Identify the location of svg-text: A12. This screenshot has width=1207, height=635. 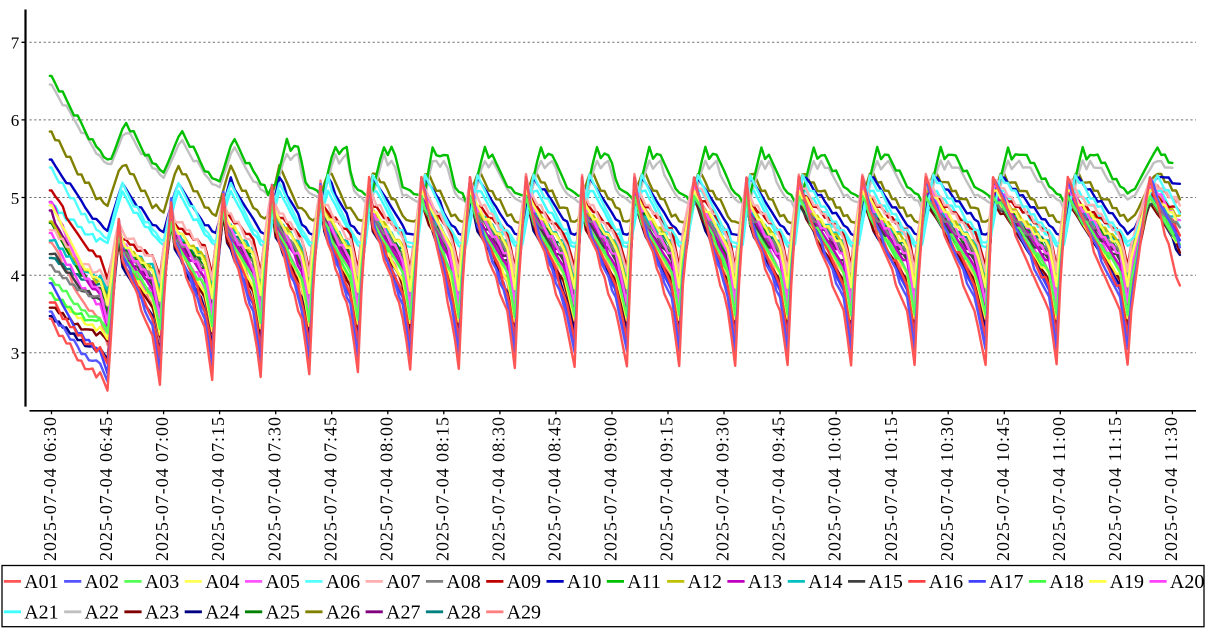
(705, 582).